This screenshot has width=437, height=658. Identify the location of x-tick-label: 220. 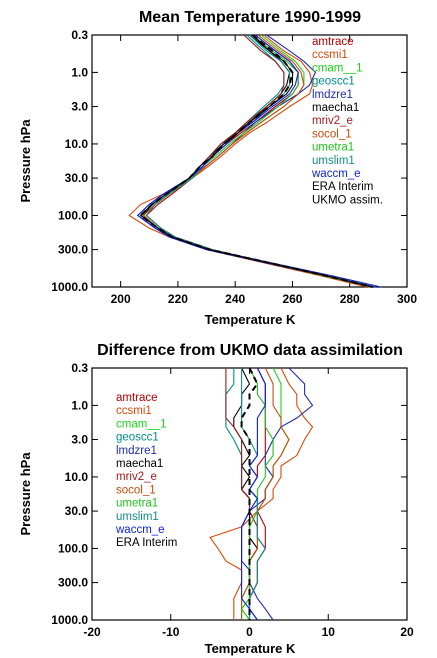
(178, 299).